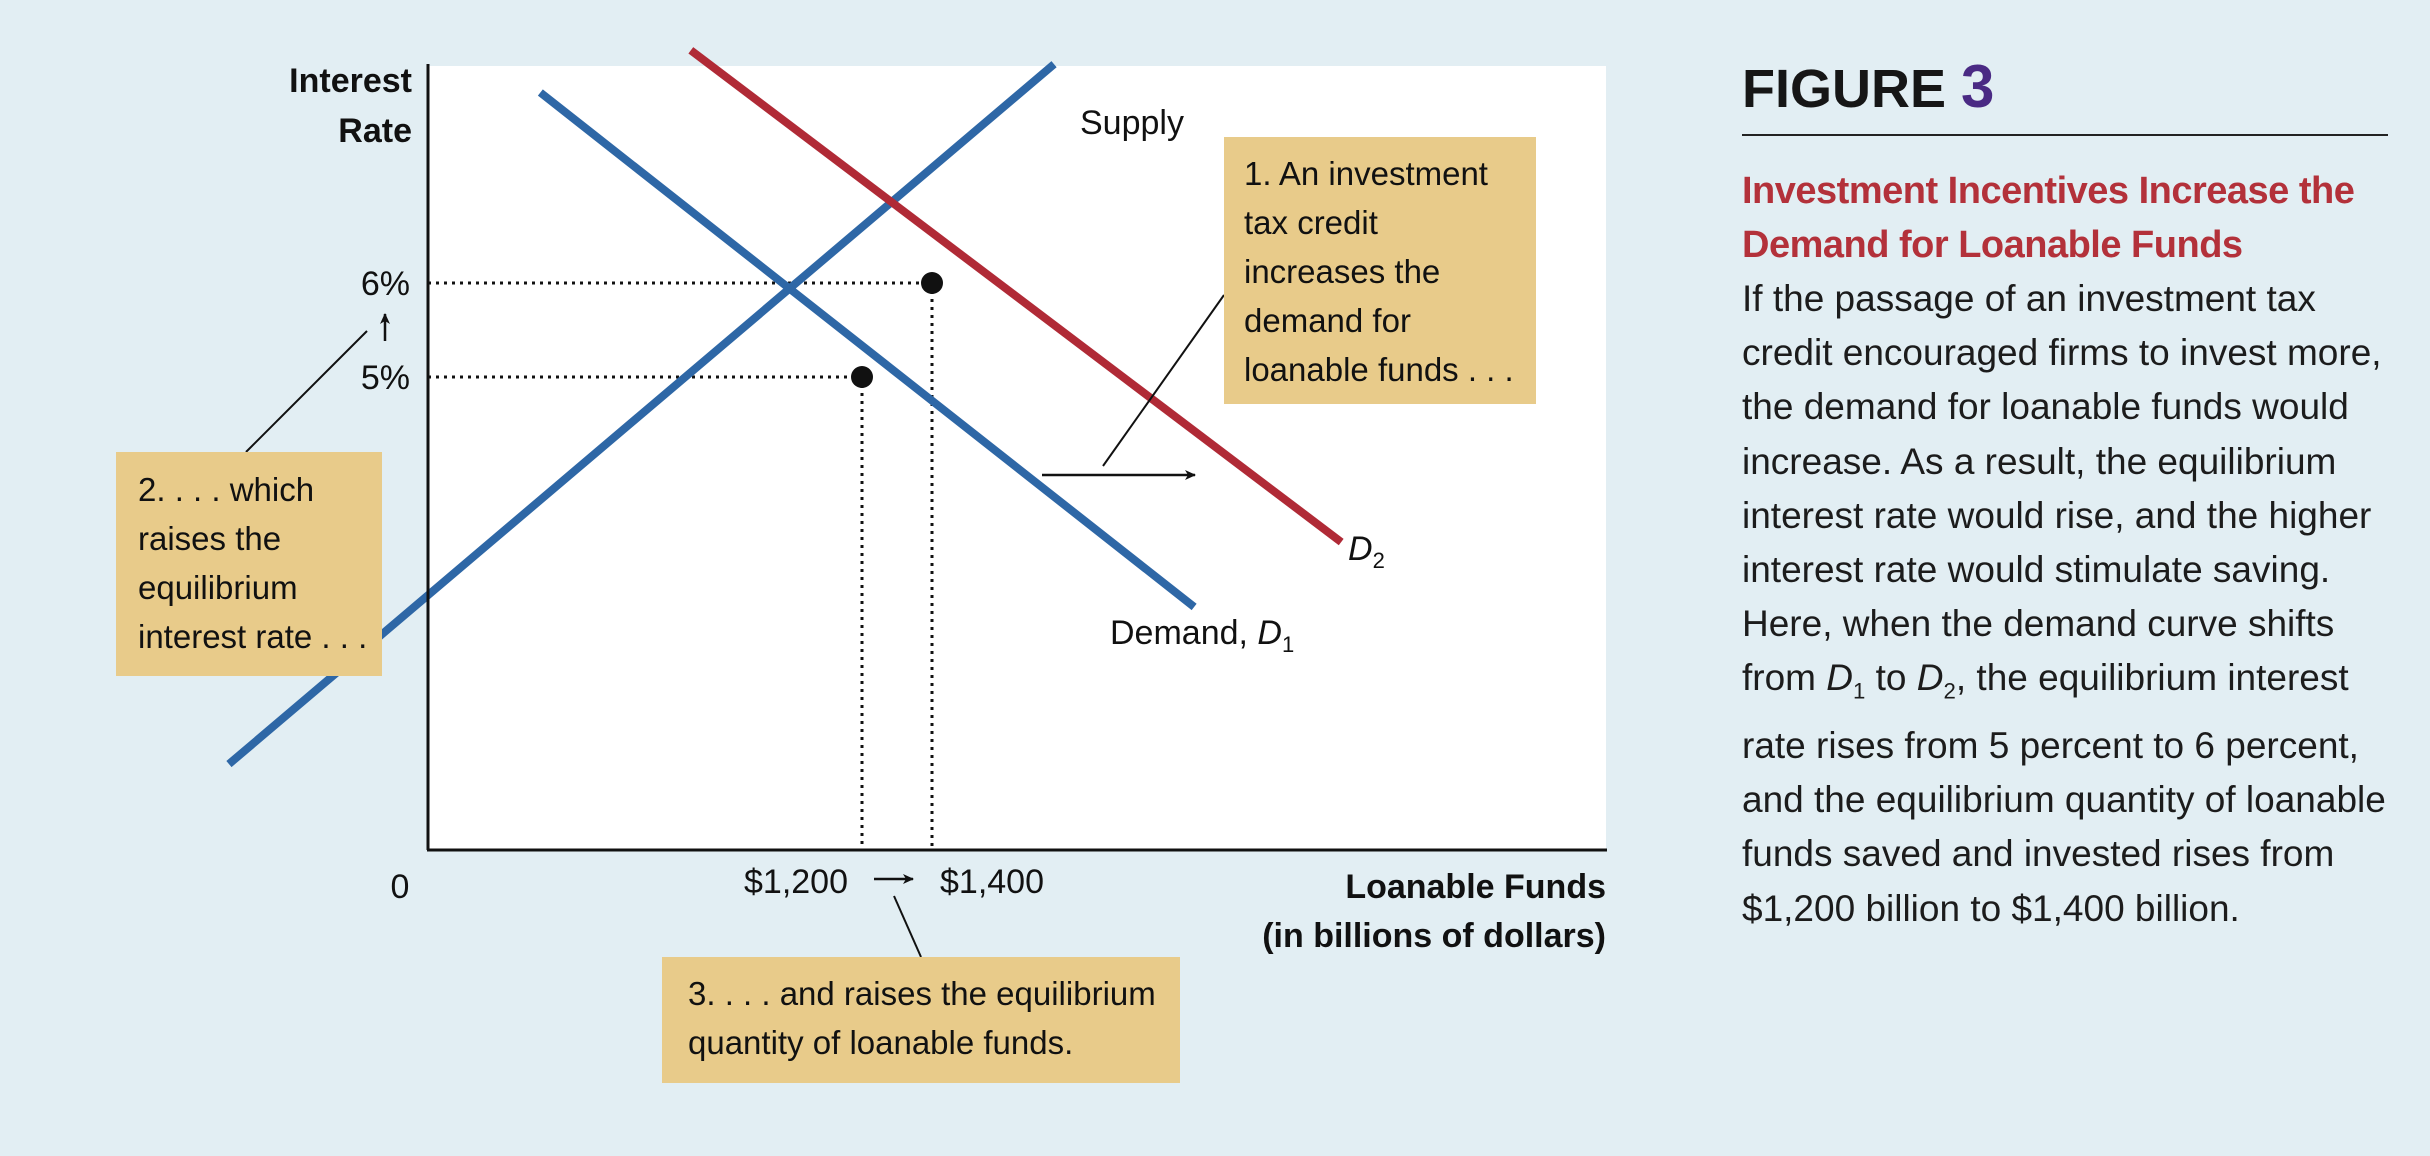  I want to click on callout-1-leader, so click(1163, 380).